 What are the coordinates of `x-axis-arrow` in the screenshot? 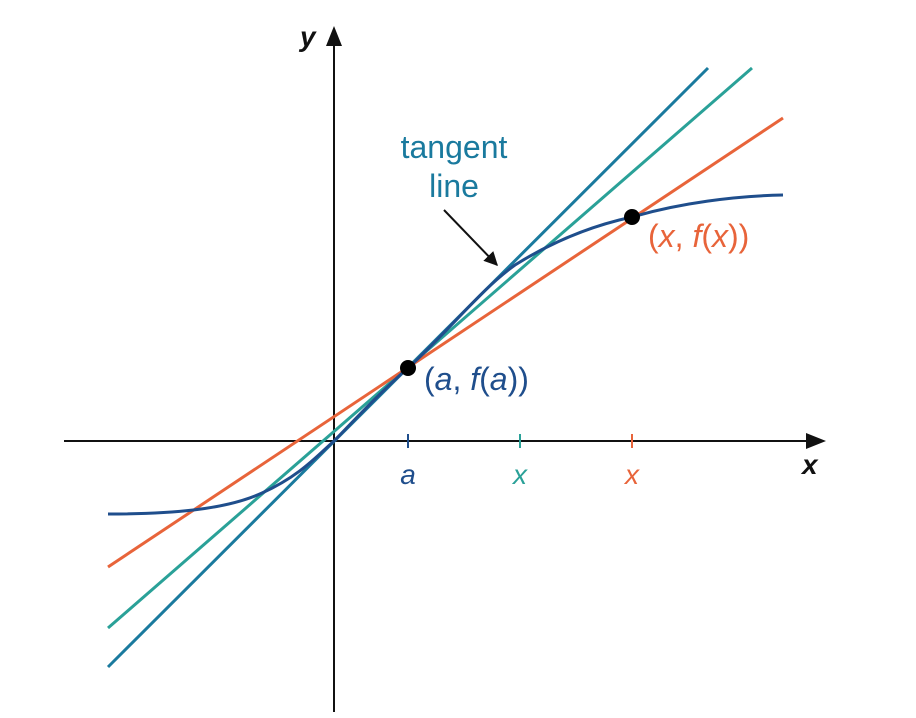 It's located at (816, 441).